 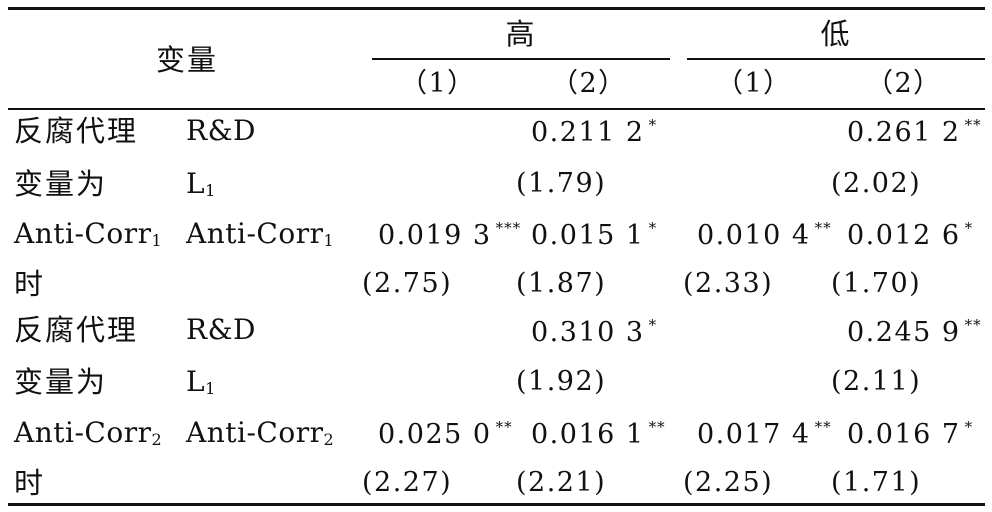 I want to click on panel1-ac-high1: 0.019 3 ***, so click(x=450, y=235).